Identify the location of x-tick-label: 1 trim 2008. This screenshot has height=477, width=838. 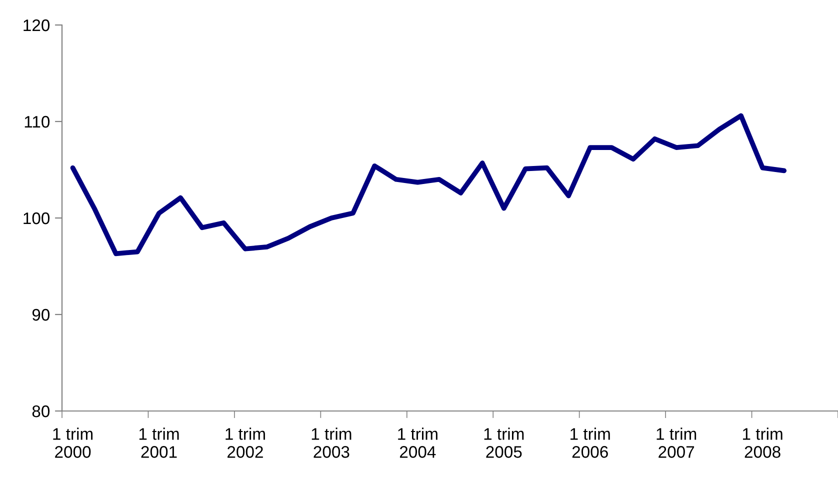
(762, 443).